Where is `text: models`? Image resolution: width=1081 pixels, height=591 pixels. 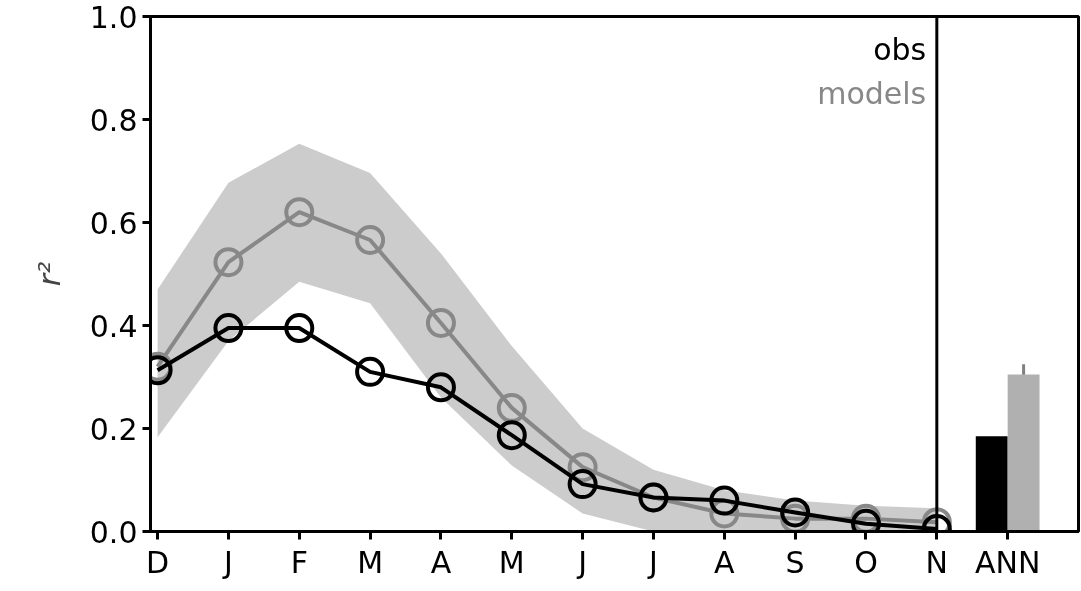
text: models is located at coordinates (872, 93).